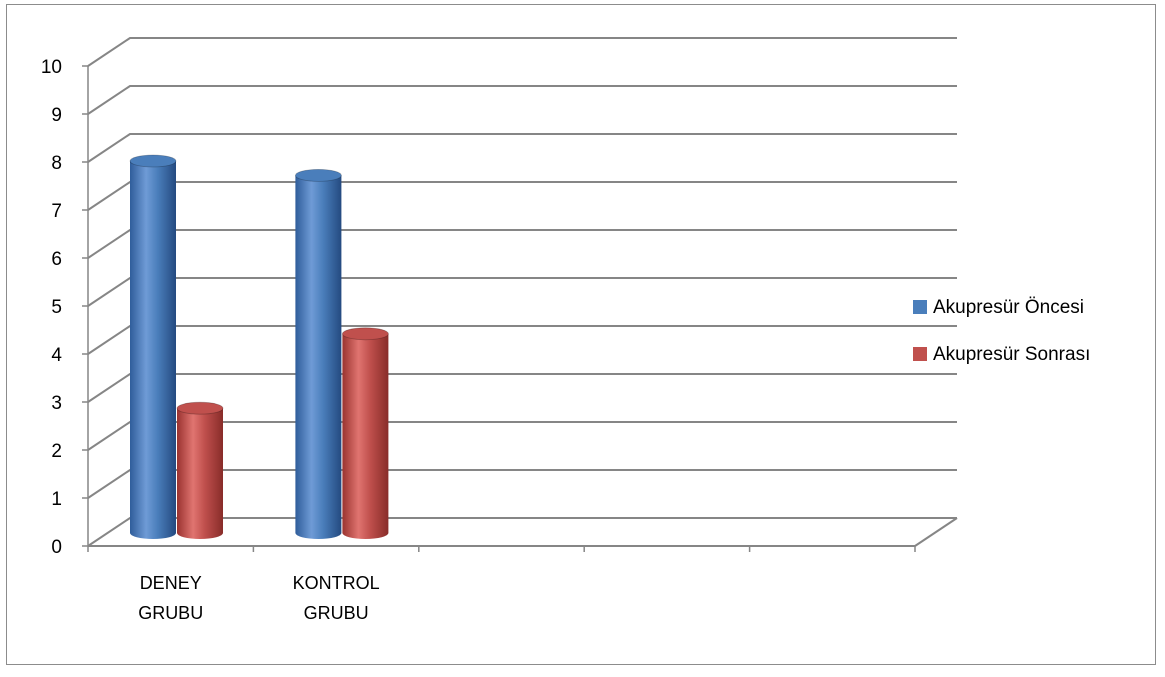 This screenshot has width=1165, height=677. I want to click on legend-label: Akupresür Öncesi, so click(1008, 307).